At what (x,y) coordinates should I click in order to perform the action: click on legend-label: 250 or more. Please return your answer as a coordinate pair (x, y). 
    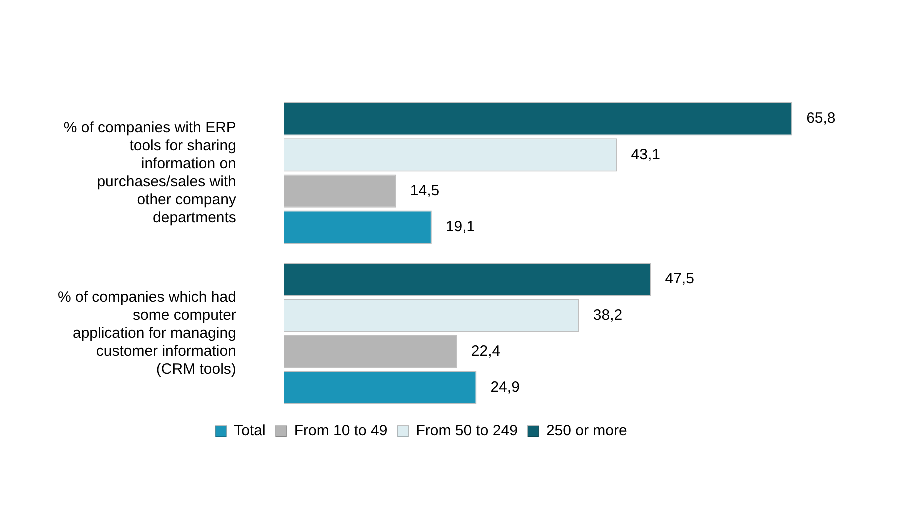
    Looking at the image, I should click on (587, 431).